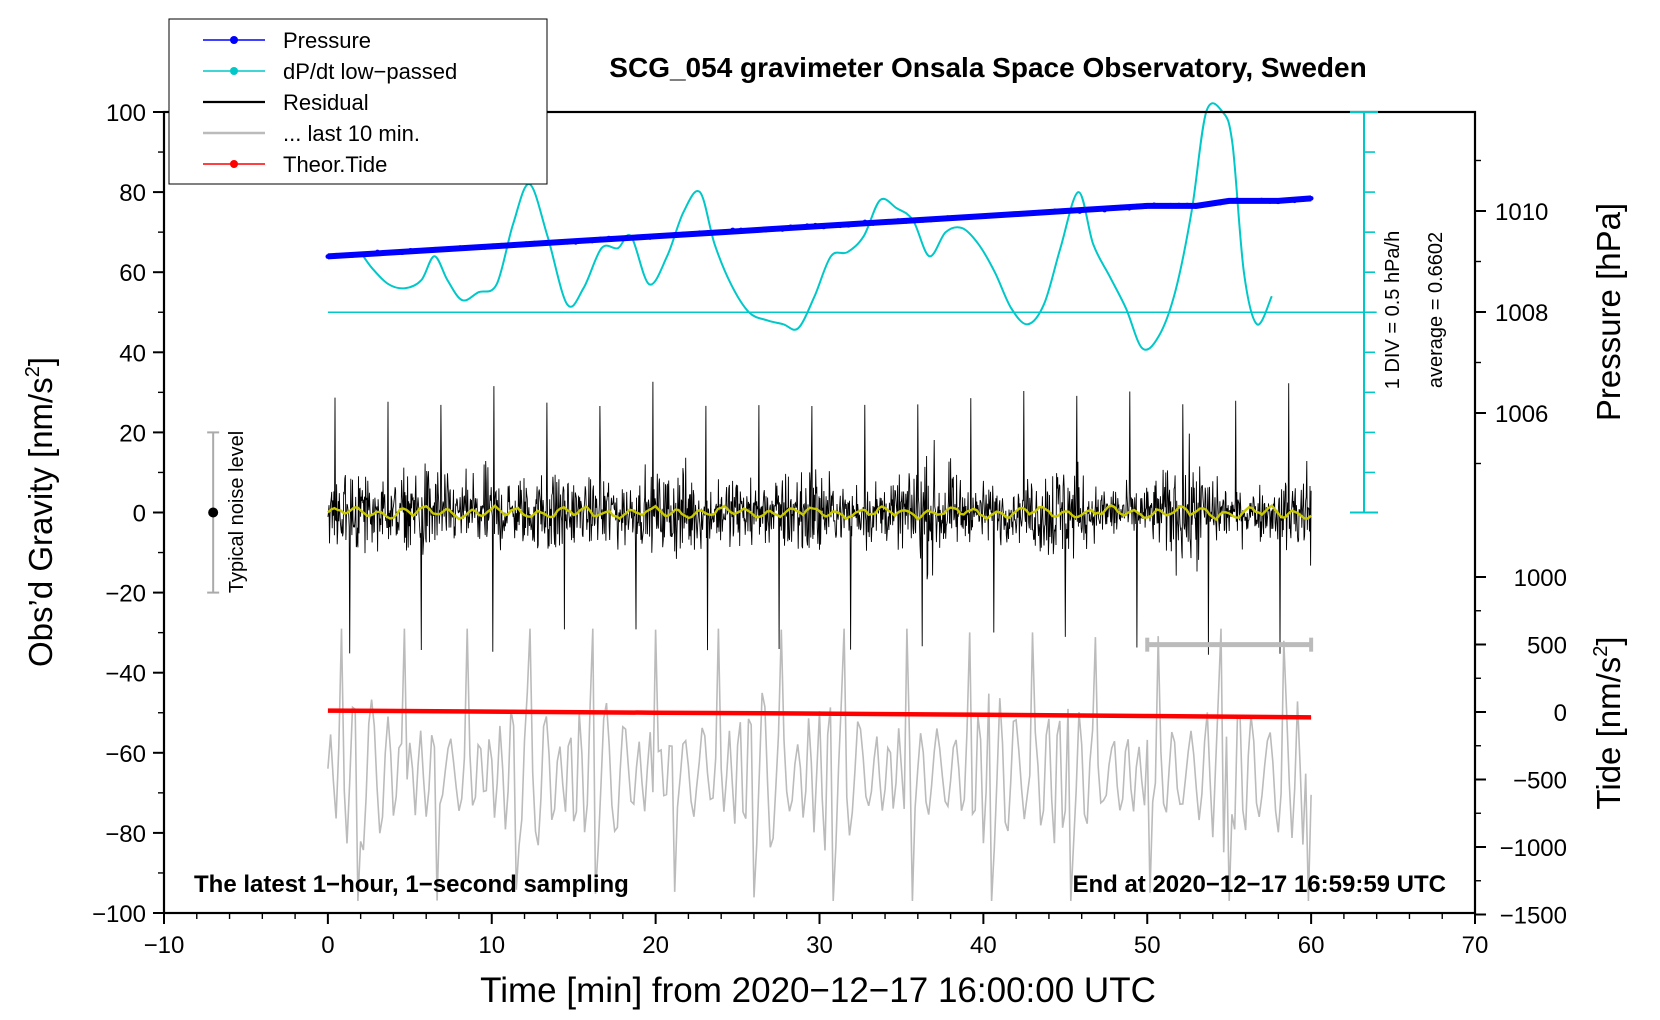  I want to click on x-tick-label: −10, so click(164, 945).